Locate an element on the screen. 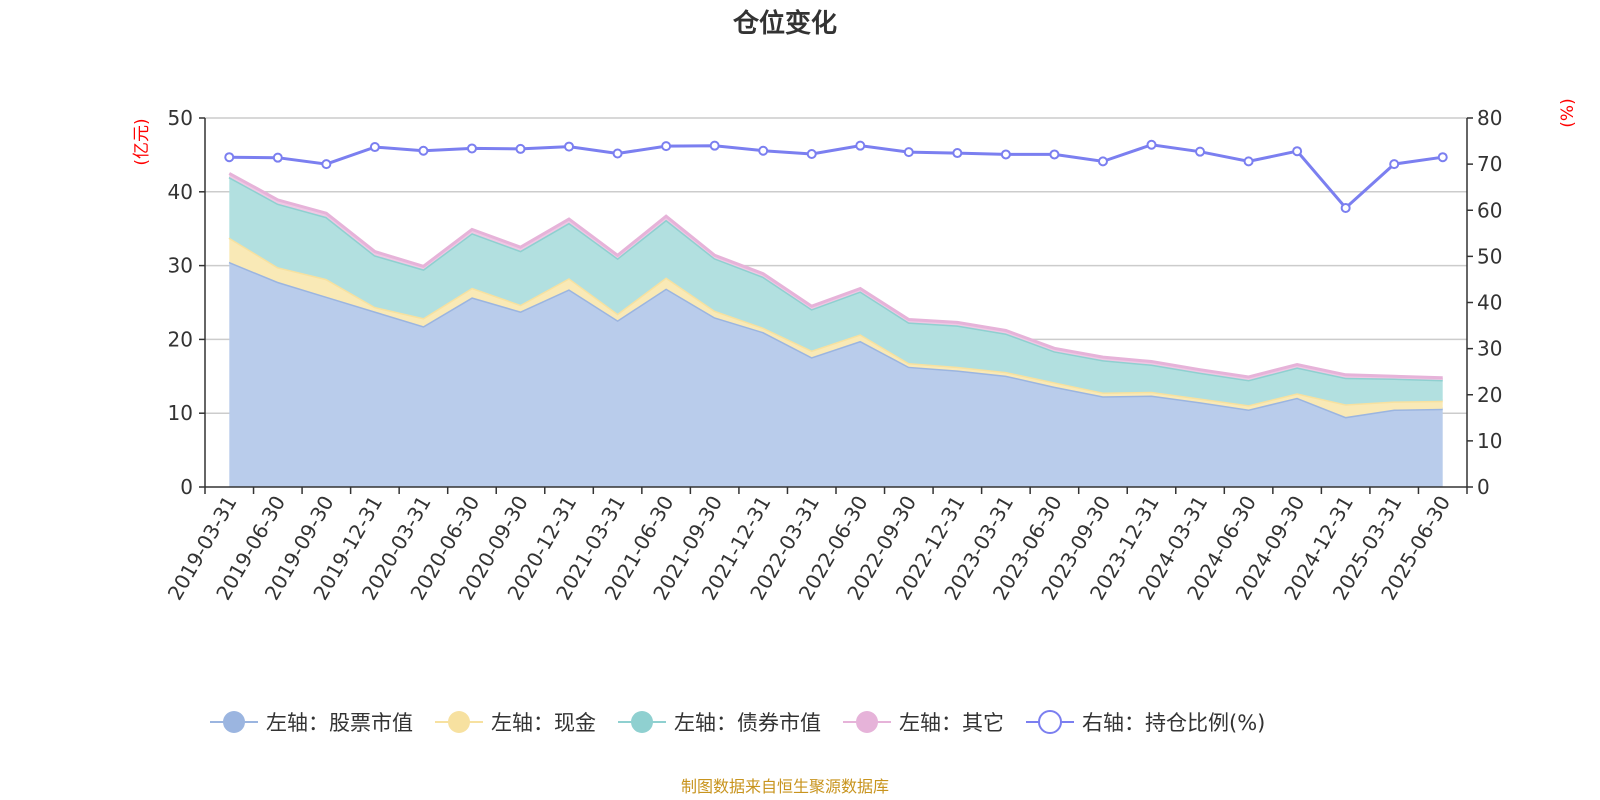 The height and width of the screenshot is (800, 1600). right-tick-label: 20 is located at coordinates (1489, 395).